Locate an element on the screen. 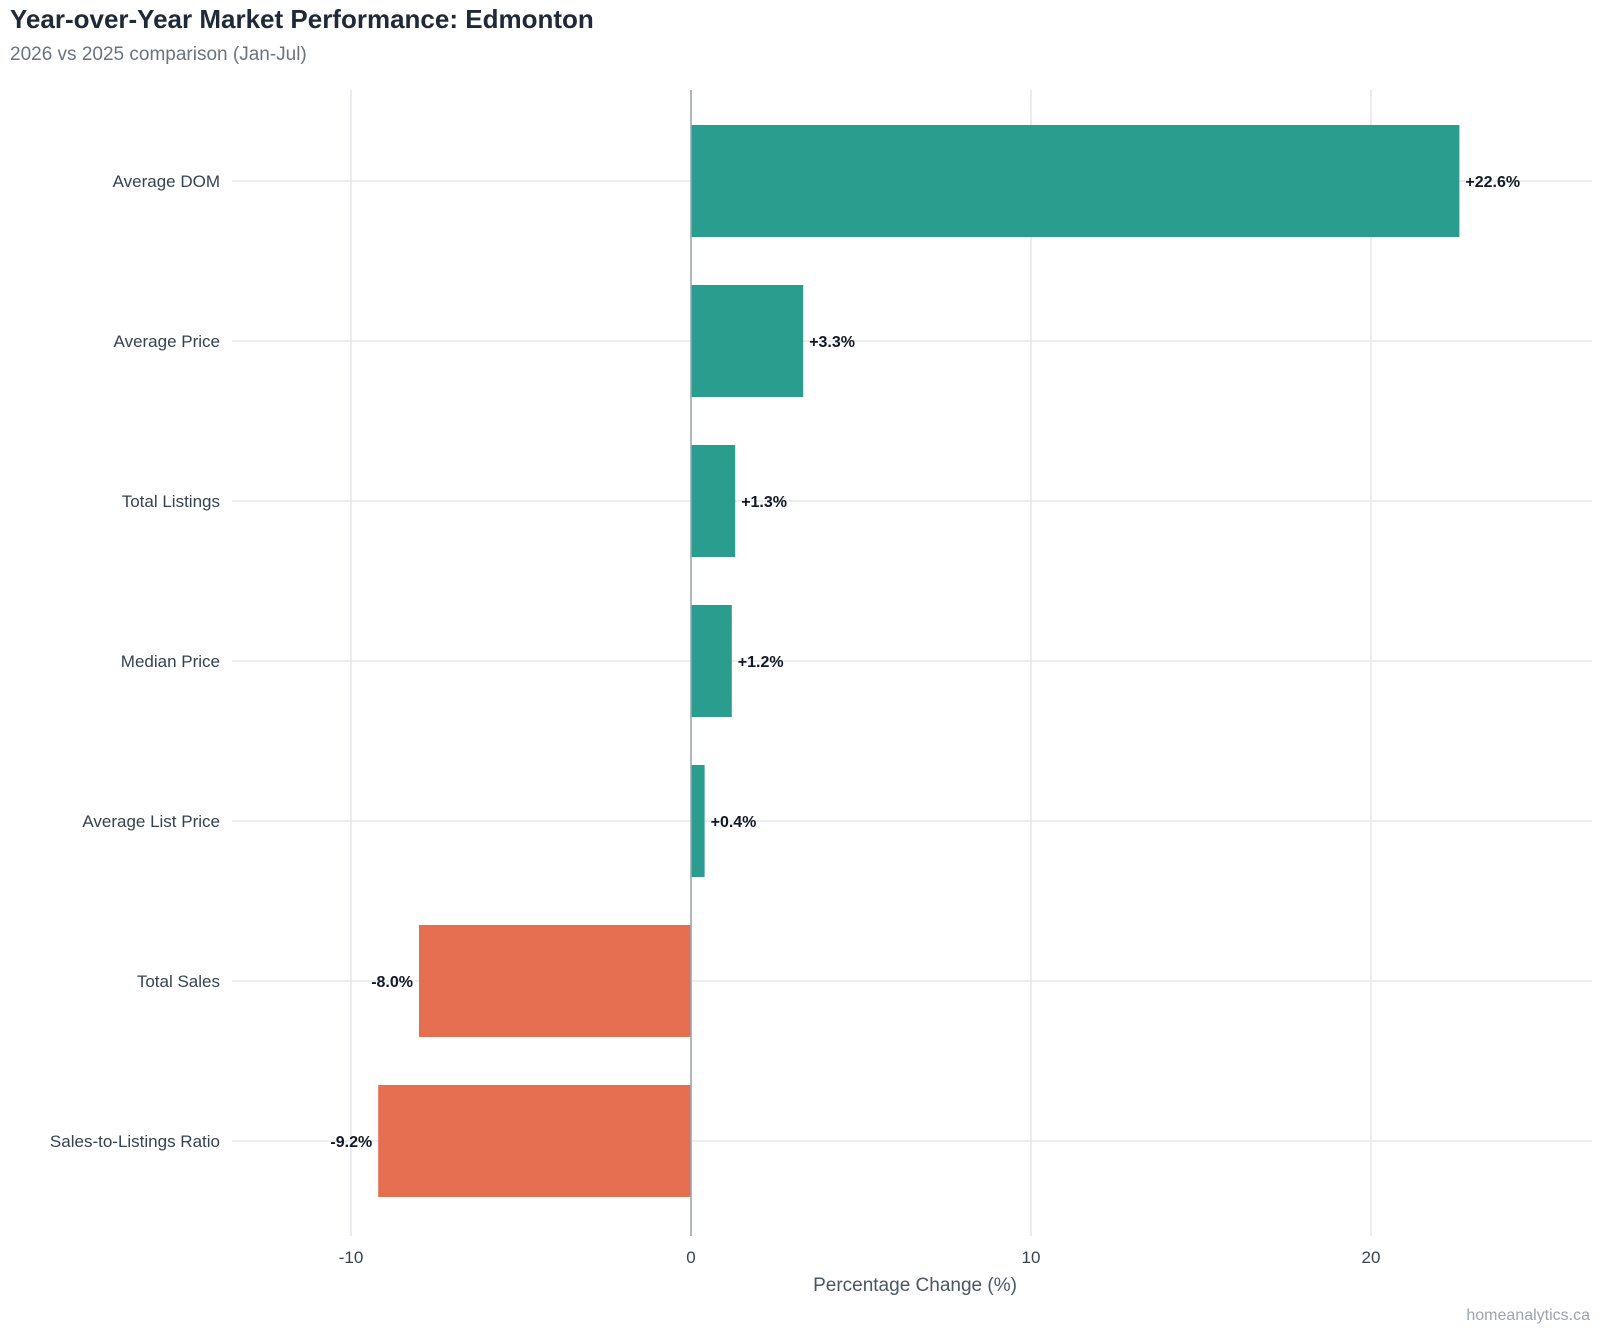 The image size is (1600, 1333). x-tick-label: 0 is located at coordinates (690, 1257).